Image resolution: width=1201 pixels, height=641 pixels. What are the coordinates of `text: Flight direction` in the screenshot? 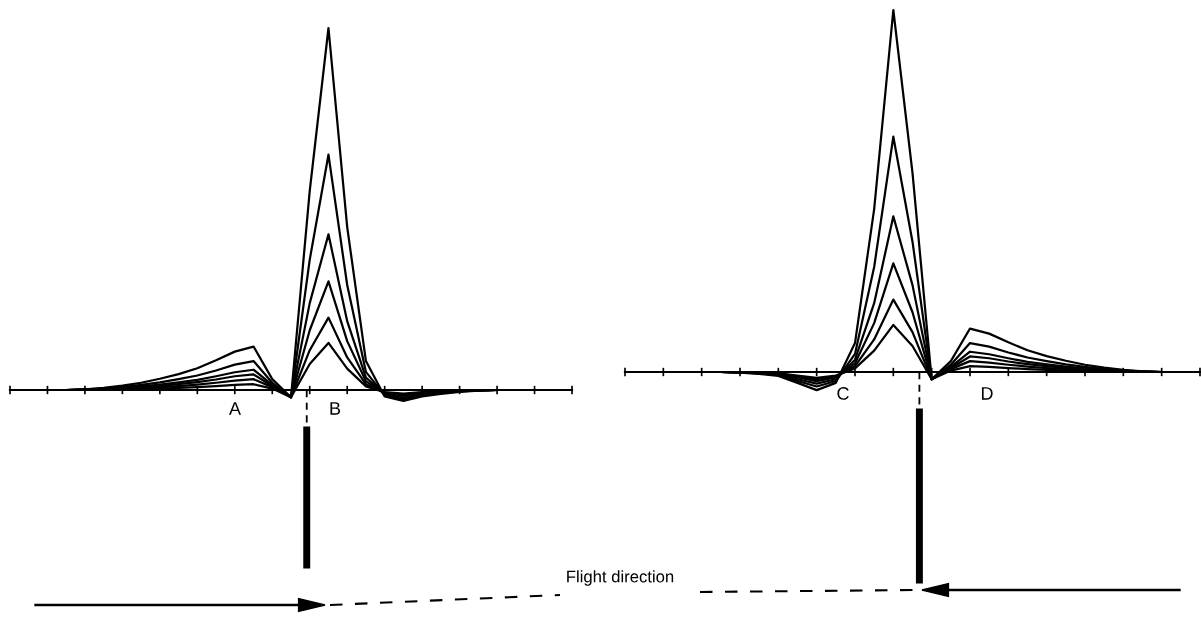 It's located at (620, 578).